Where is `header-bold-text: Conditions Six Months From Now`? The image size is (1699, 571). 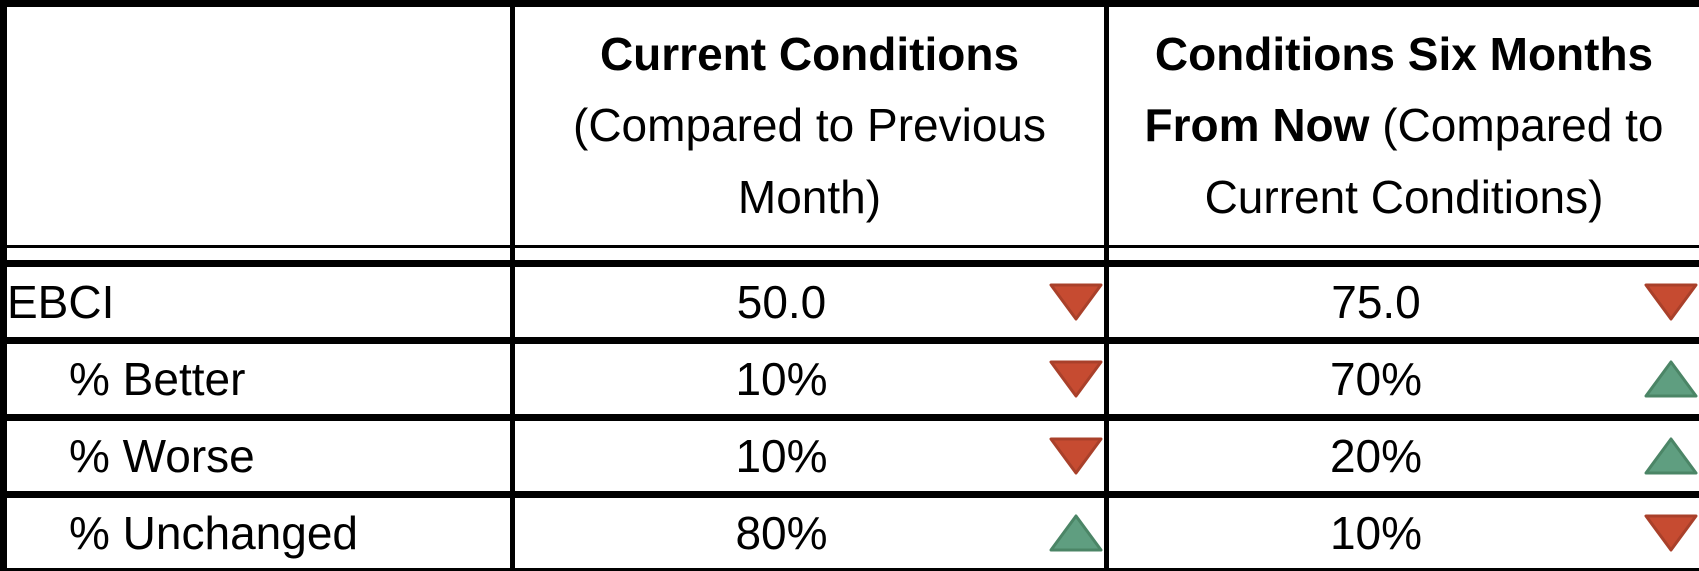 header-bold-text: Conditions Six Months From Now is located at coordinates (1399, 90).